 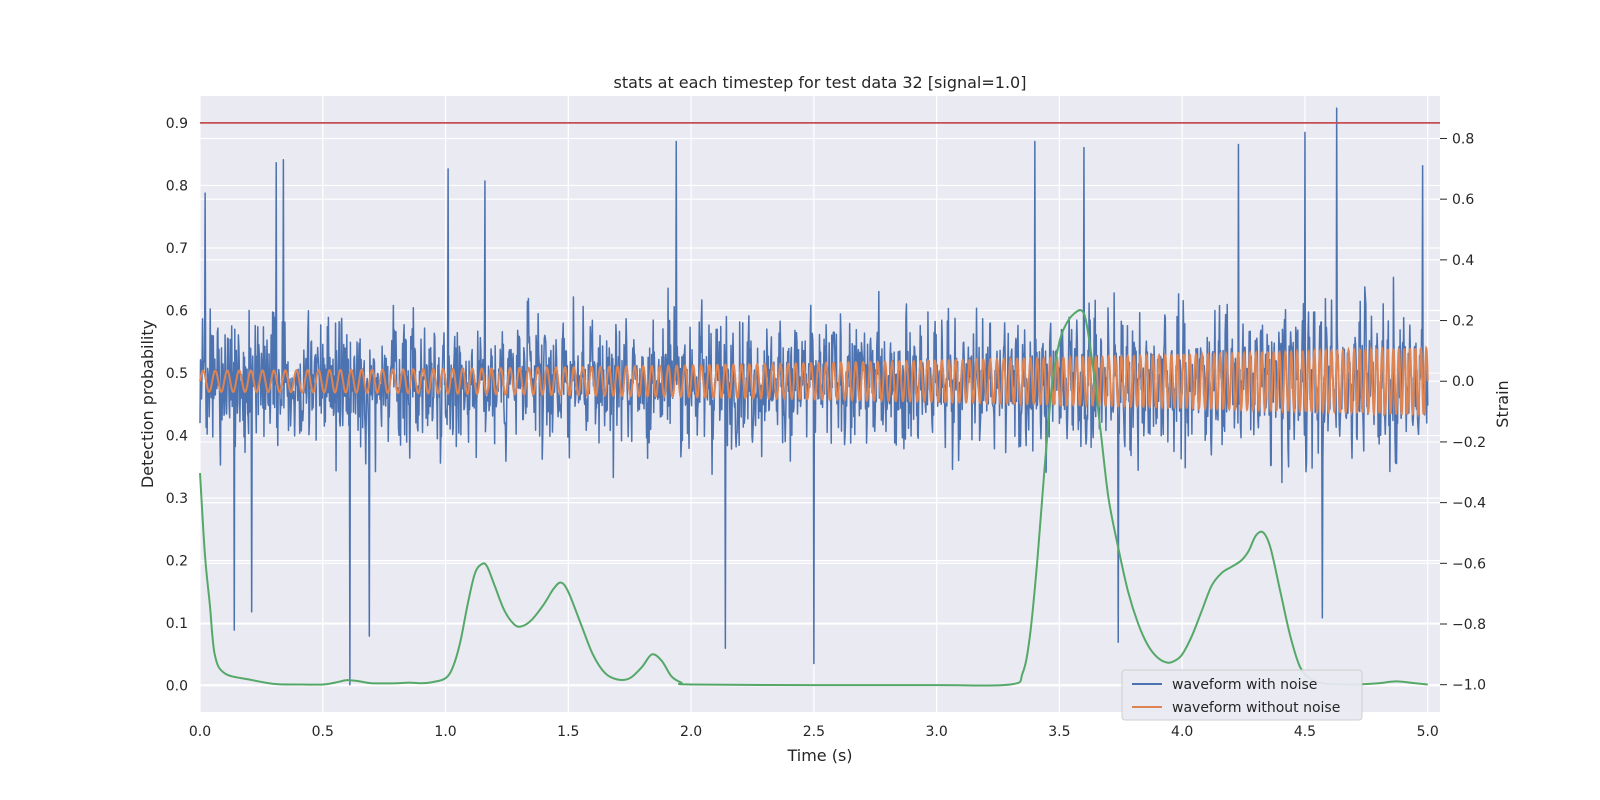 What do you see at coordinates (177, 499) in the screenshot?
I see `y-tick-label: 0.3` at bounding box center [177, 499].